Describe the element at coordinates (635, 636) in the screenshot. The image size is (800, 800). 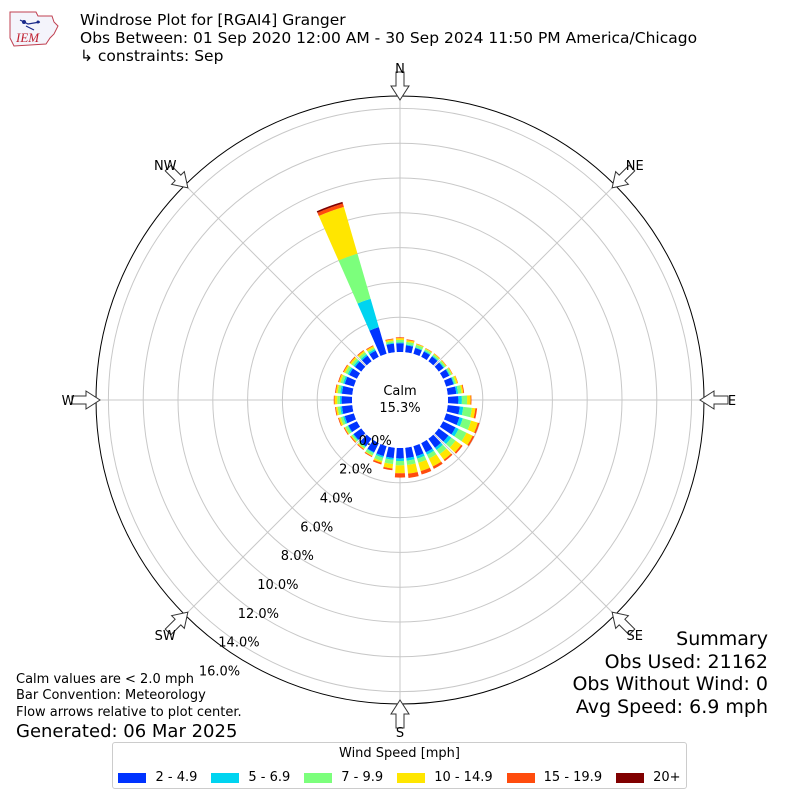
I see `direction-label: SE` at that location.